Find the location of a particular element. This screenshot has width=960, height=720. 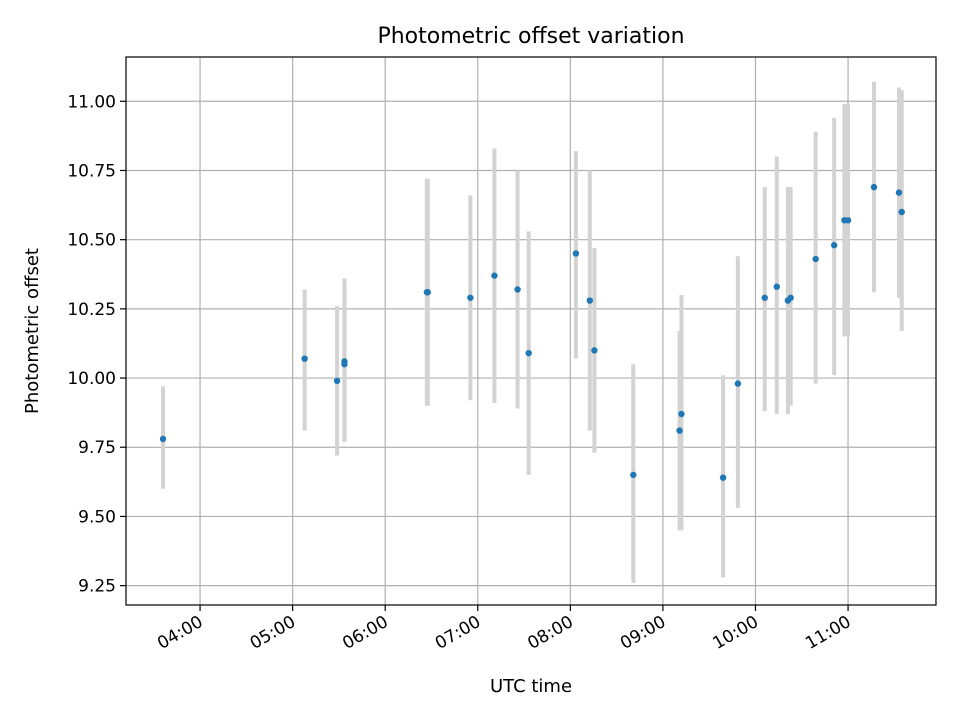

y-tick-label: 10.25 is located at coordinates (91, 310).